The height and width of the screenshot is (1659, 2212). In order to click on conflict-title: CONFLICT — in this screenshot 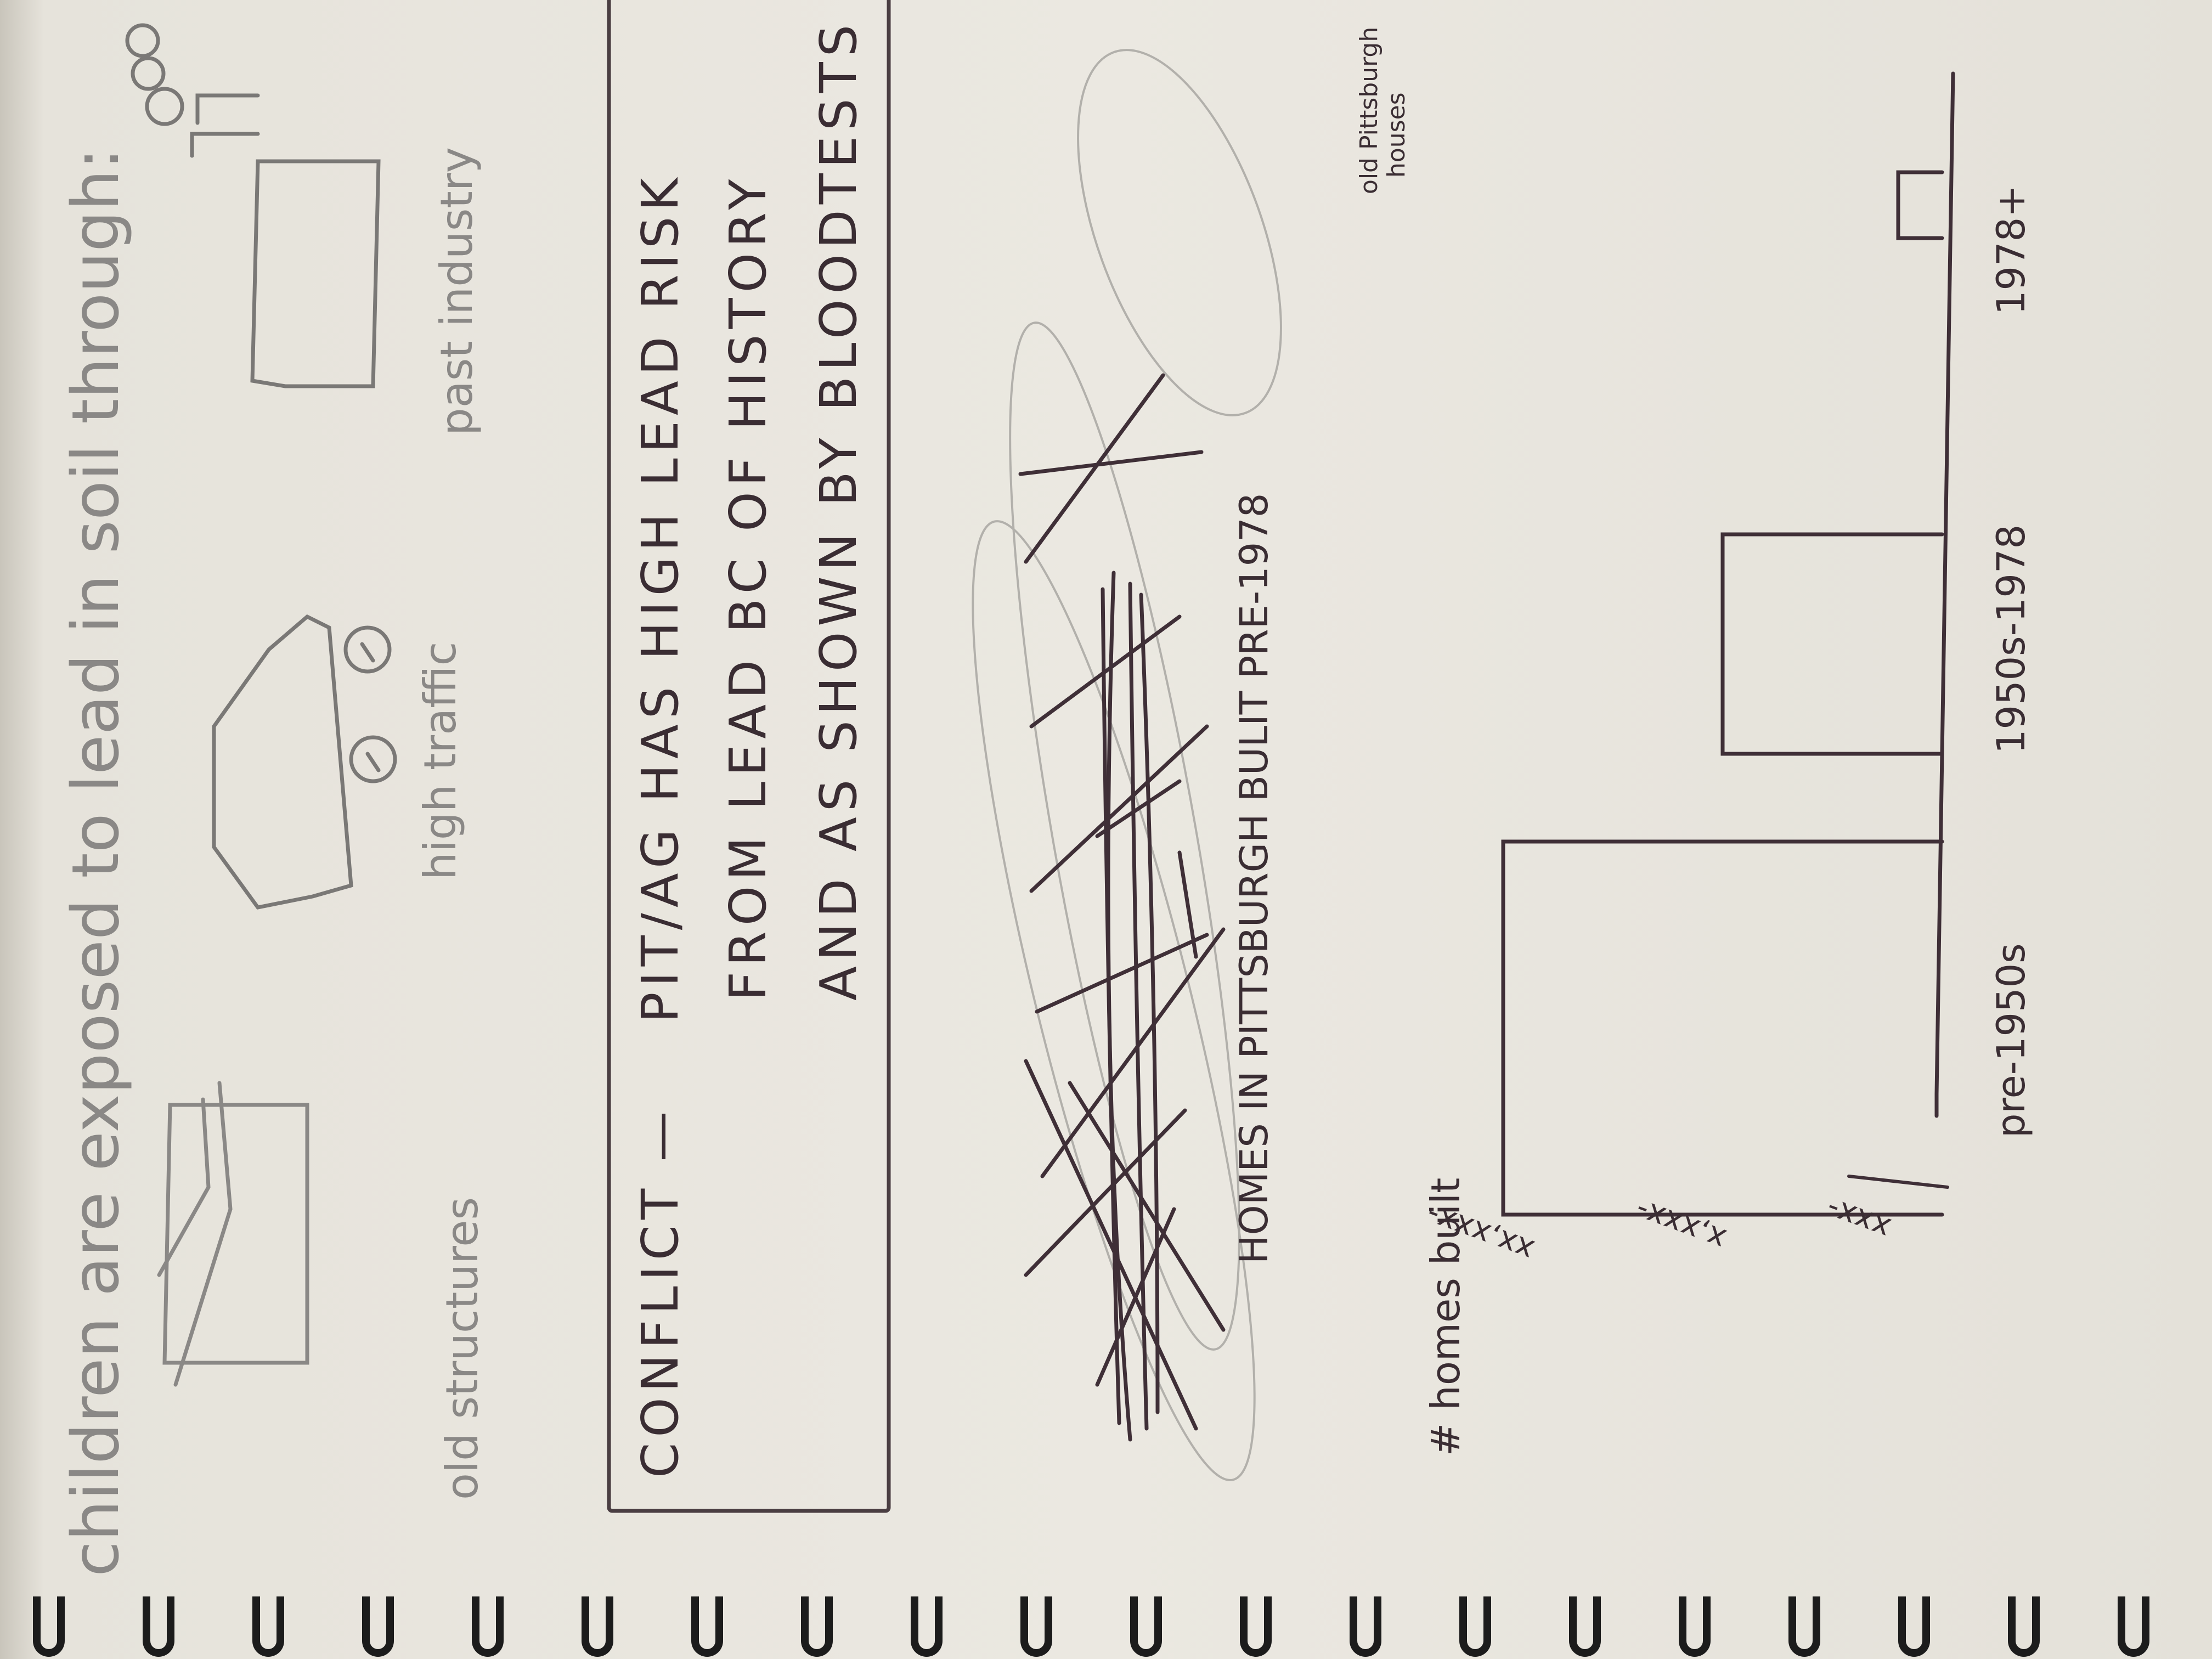, I will do `click(660, 1292)`.